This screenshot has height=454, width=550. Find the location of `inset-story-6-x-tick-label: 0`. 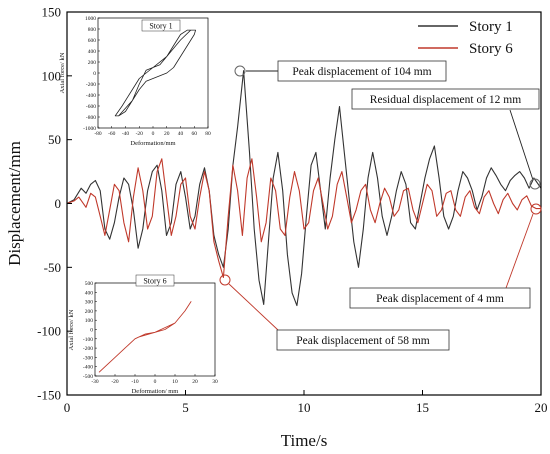

inset-story-6-x-tick-label: 0 is located at coordinates (155, 382).